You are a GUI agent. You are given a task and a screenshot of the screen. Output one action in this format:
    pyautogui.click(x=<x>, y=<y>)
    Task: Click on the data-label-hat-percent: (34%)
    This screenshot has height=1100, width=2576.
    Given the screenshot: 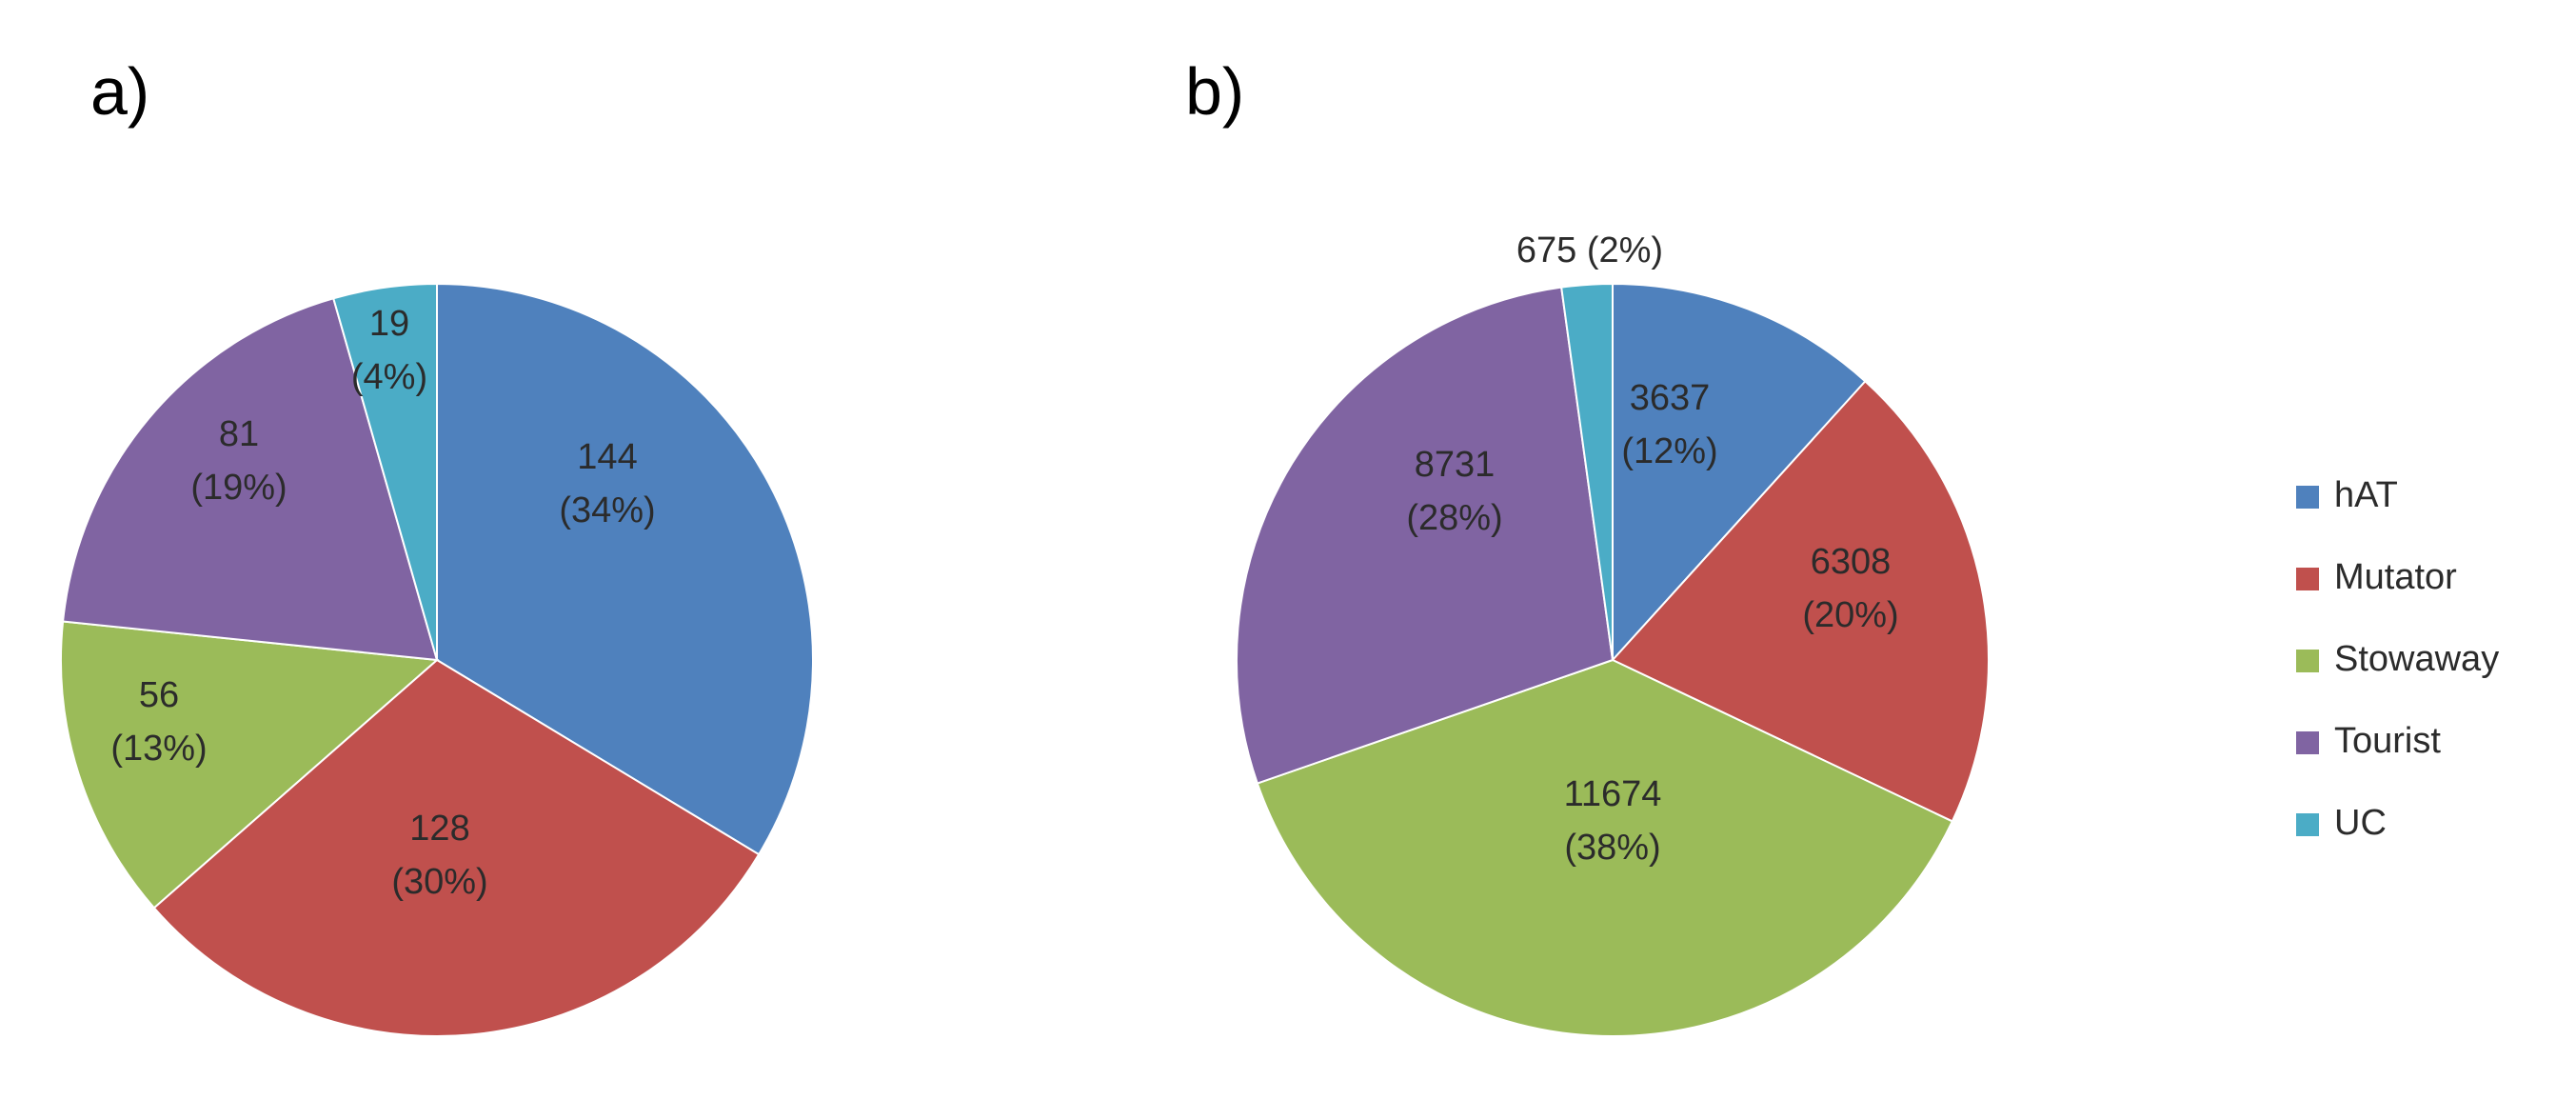 What is the action you would take?
    pyautogui.click(x=607, y=510)
    